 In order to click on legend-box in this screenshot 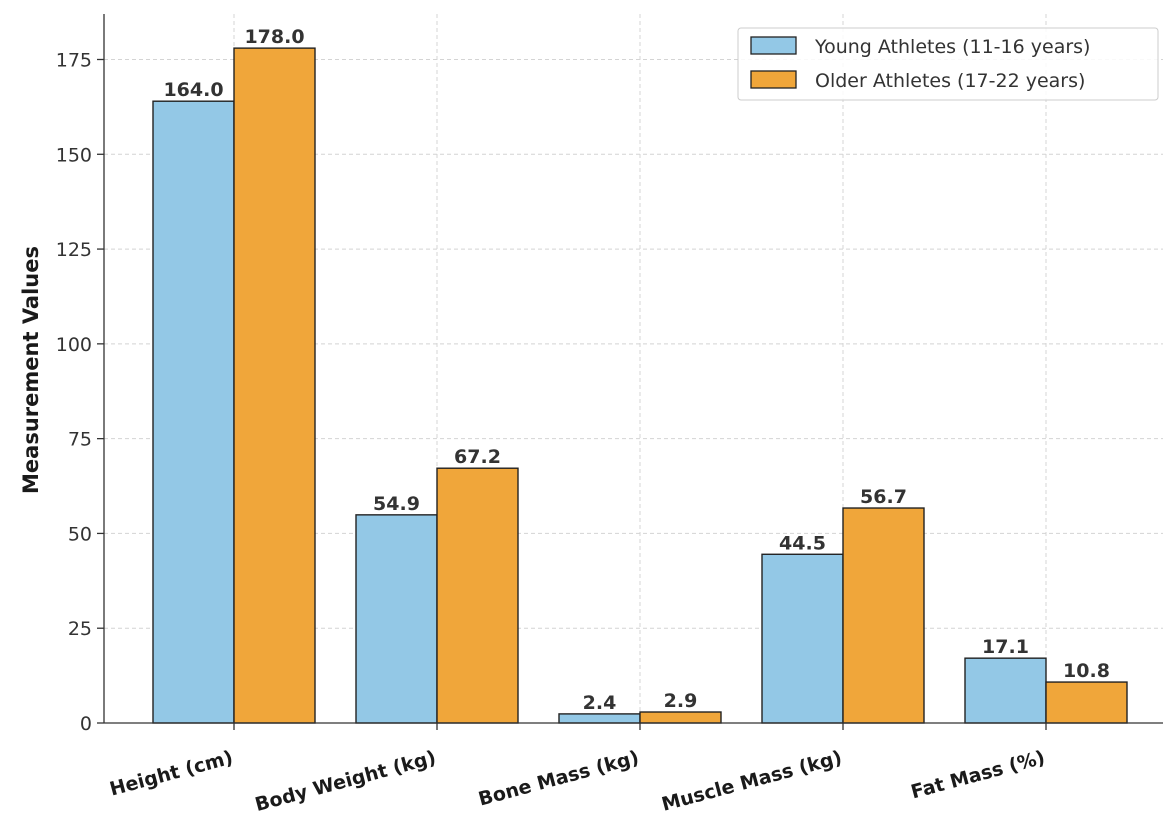, I will do `click(948, 64)`.